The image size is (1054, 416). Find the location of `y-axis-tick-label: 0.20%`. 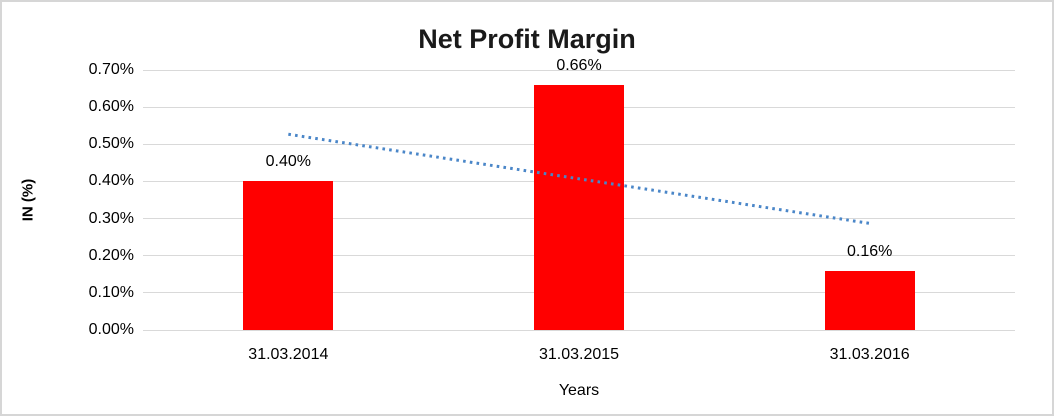

y-axis-tick-label: 0.20% is located at coordinates (111, 255).